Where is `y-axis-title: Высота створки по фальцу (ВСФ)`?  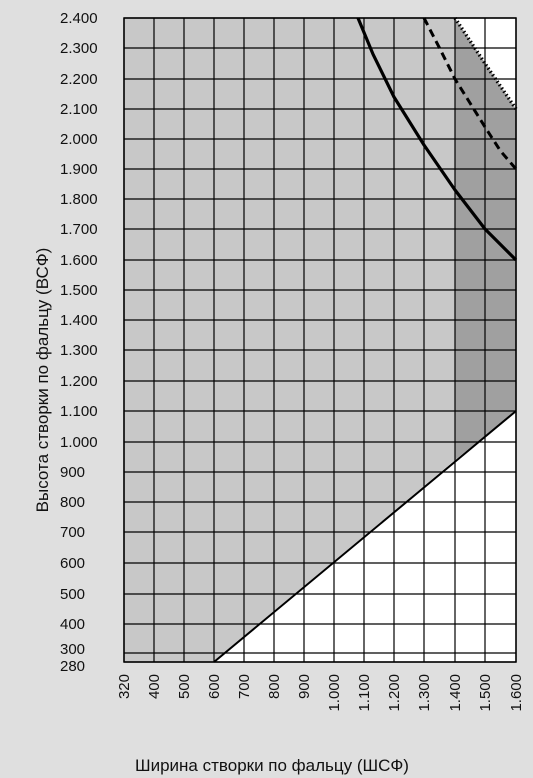
y-axis-title: Высота створки по фальцу (ВСФ) is located at coordinates (42, 380).